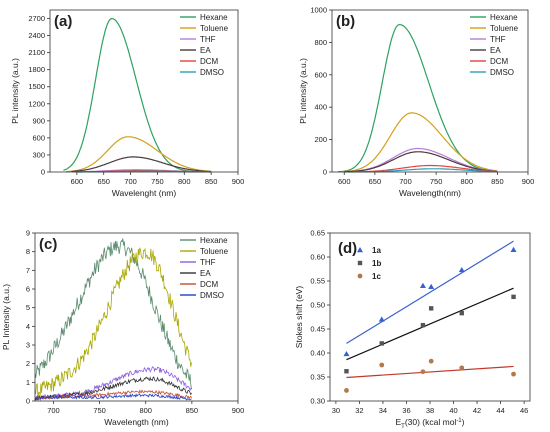  I want to click on y-axis-title: PL Intensity (a.u.), so click(6, 317).